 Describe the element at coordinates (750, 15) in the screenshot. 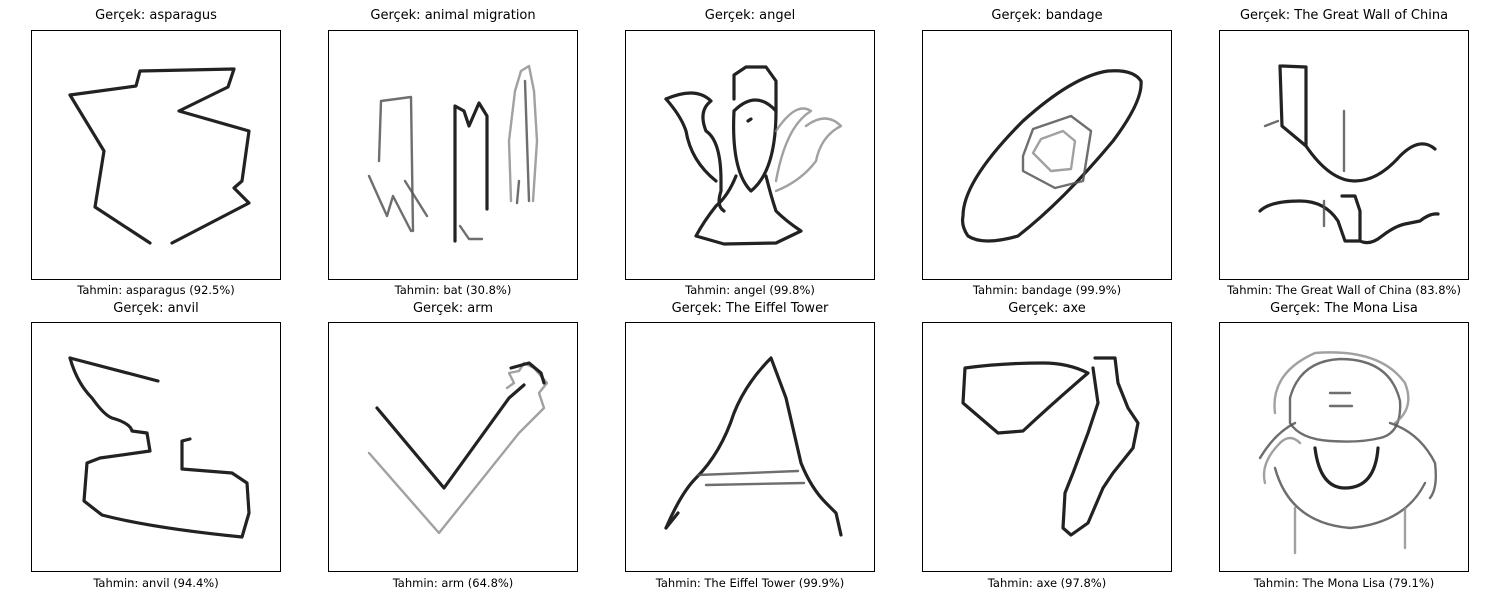

I see `panel-title: Gerçek: angel` at that location.